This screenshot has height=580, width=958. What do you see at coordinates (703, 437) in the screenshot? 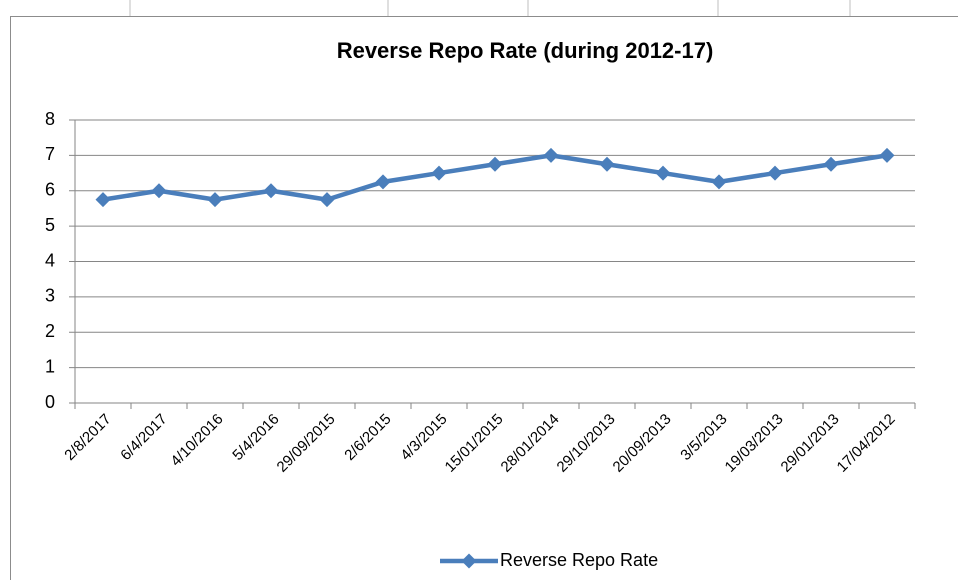
I see `x-tick-label: 3/5/2013` at bounding box center [703, 437].